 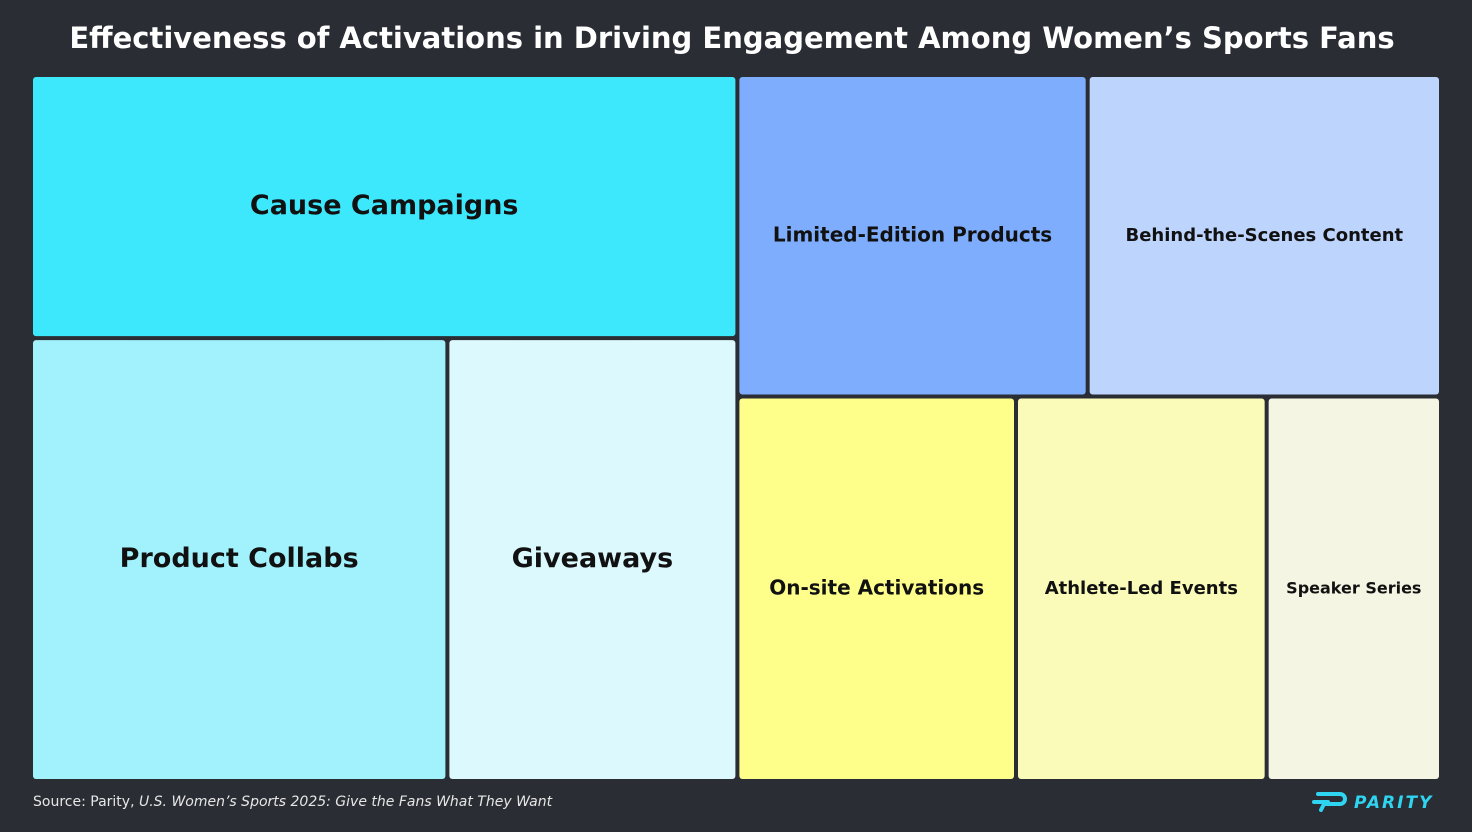 I want to click on logo-text: PARITY, so click(x=1393, y=803).